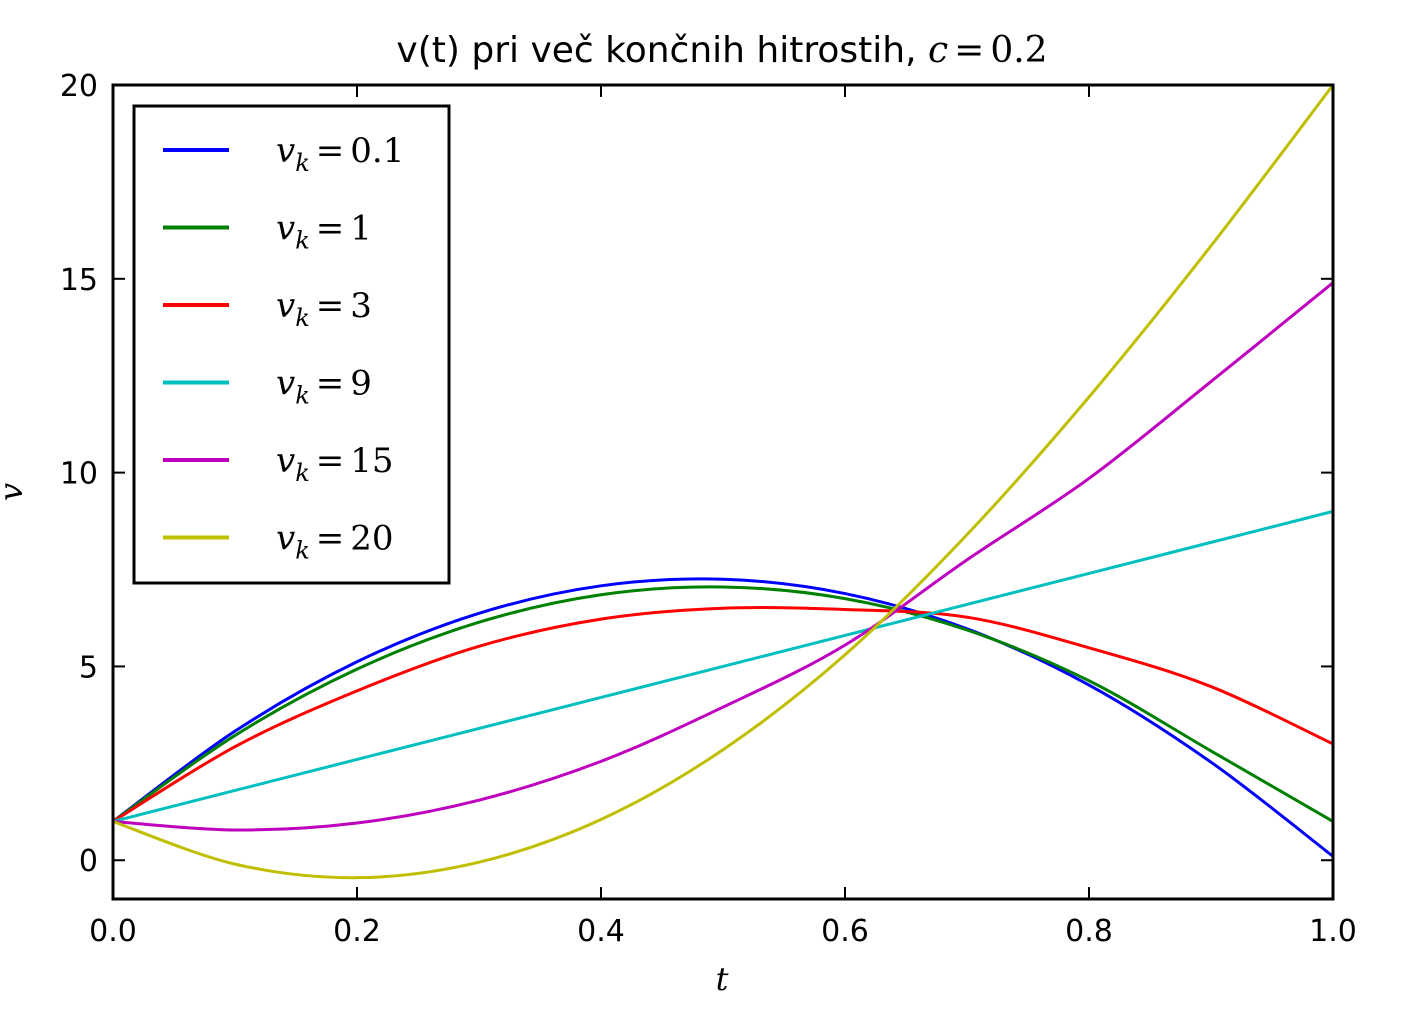 Image resolution: width=1415 pixels, height=1015 pixels. What do you see at coordinates (113, 931) in the screenshot?
I see `x-tick-label-0: 0.0` at bounding box center [113, 931].